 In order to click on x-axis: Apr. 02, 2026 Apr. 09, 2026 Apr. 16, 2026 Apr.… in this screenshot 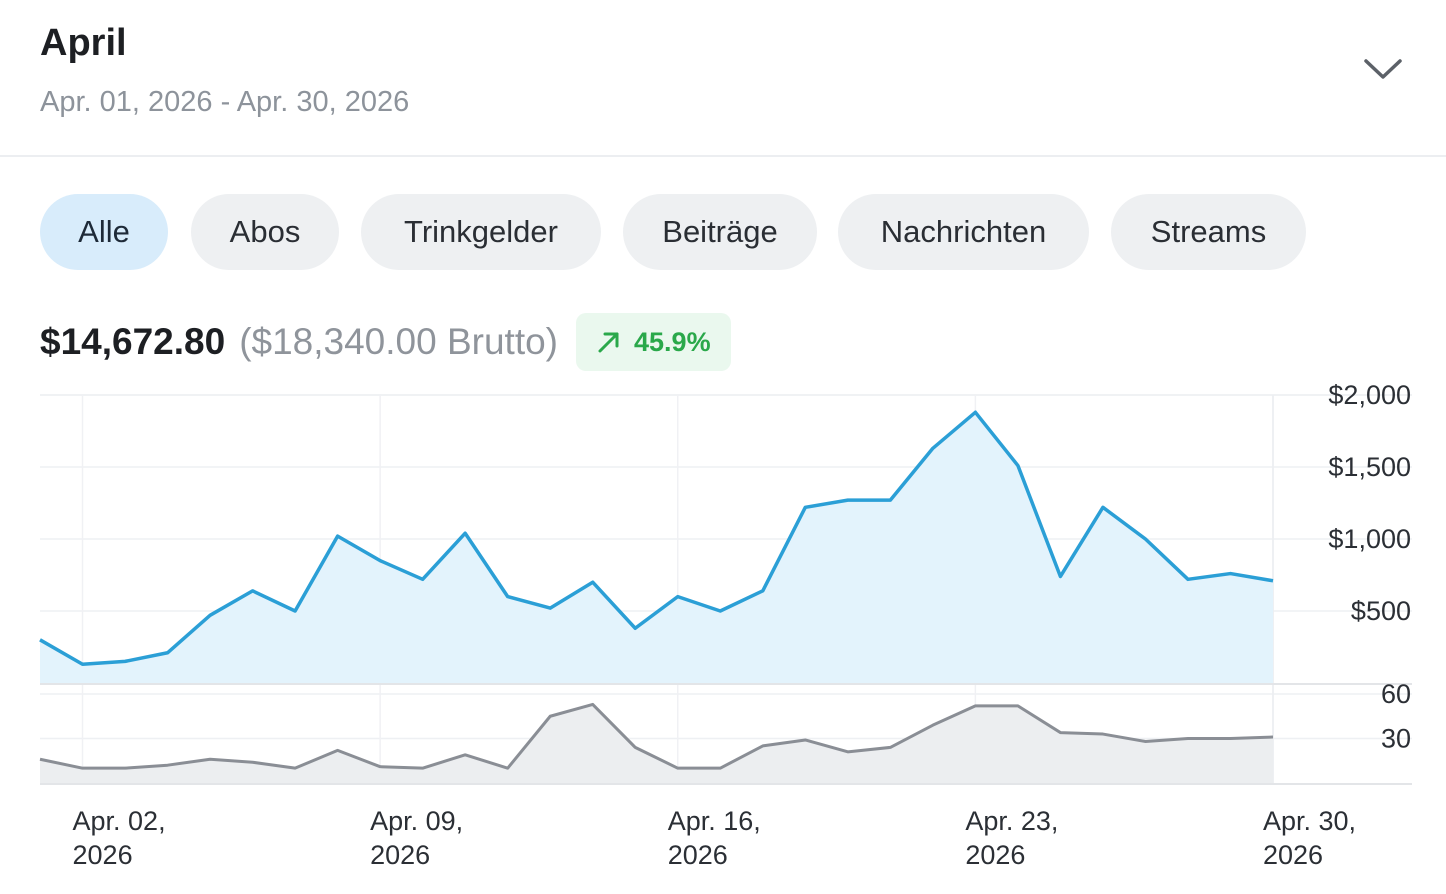, I will do `click(715, 838)`.